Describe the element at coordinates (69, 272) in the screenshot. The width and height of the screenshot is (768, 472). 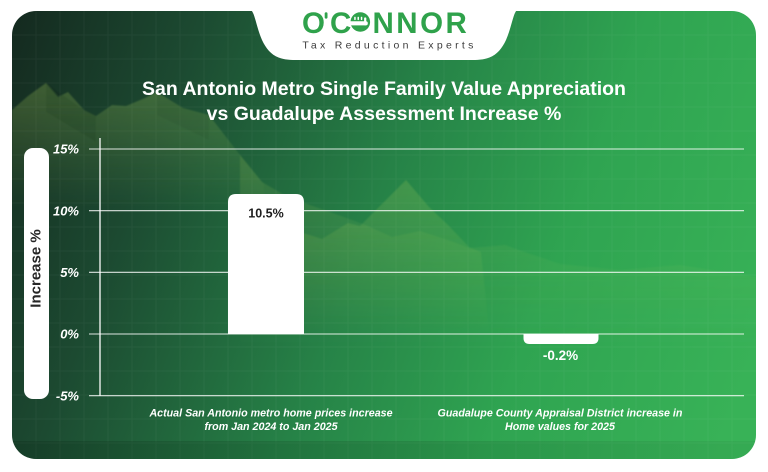
I see `svg-text: 5%` at that location.